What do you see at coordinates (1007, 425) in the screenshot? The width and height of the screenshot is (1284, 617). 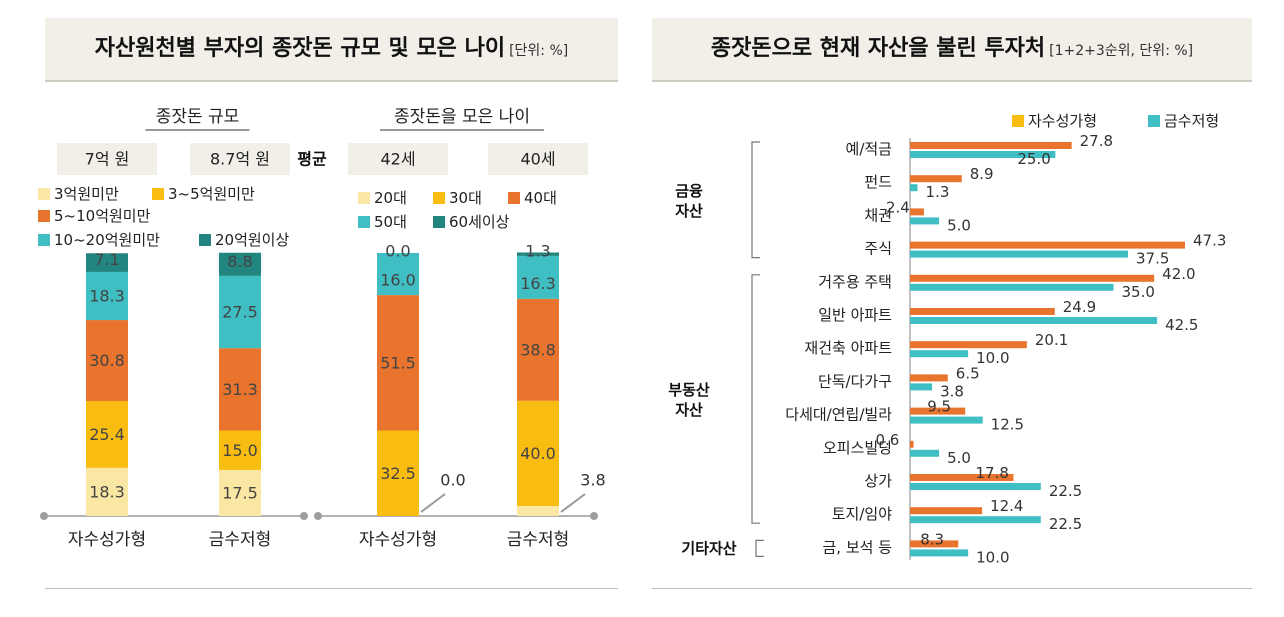 I see `data-label: 12.5` at bounding box center [1007, 425].